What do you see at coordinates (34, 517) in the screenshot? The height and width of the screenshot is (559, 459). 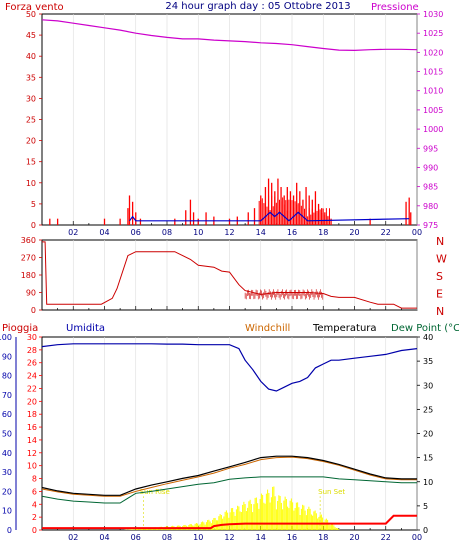 I see `rain-y-tick-label: 2` at bounding box center [34, 517].